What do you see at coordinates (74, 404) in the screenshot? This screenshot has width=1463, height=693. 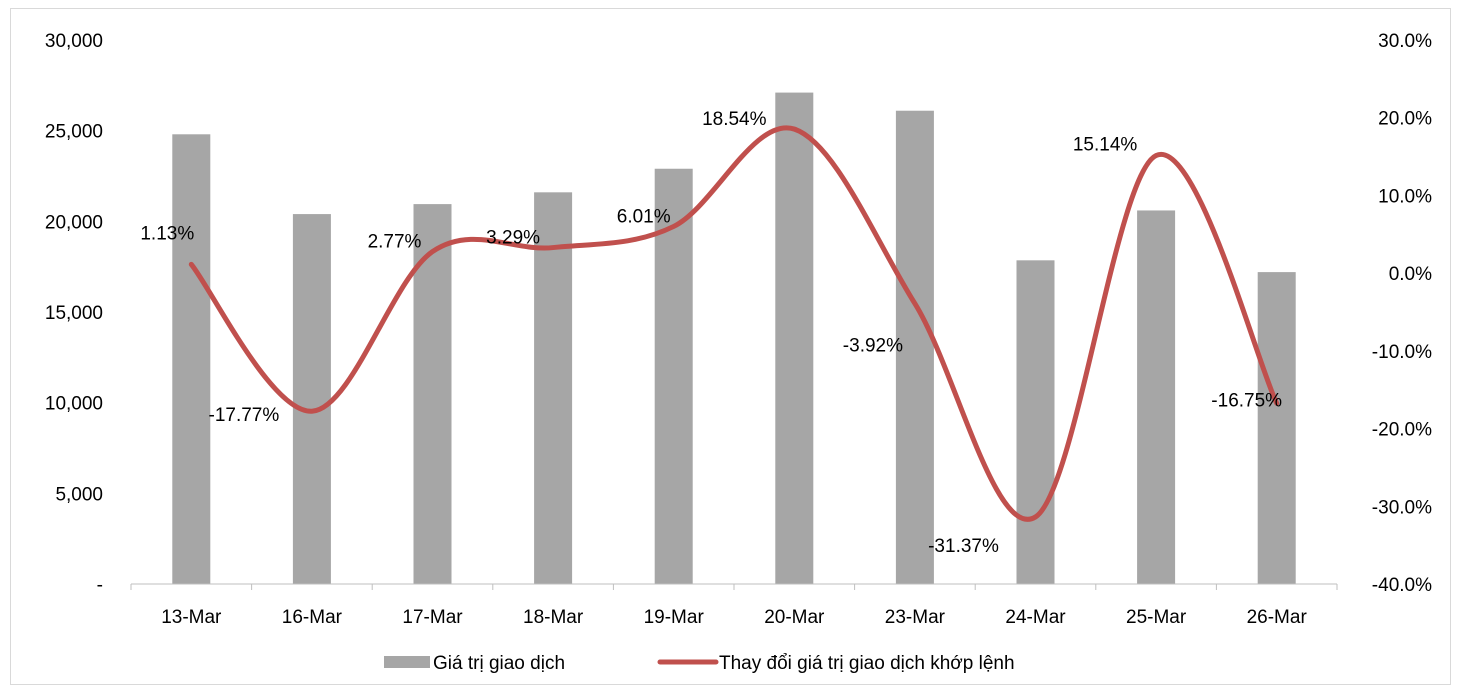 I see `left-tick-label: 10,000` at bounding box center [74, 404].